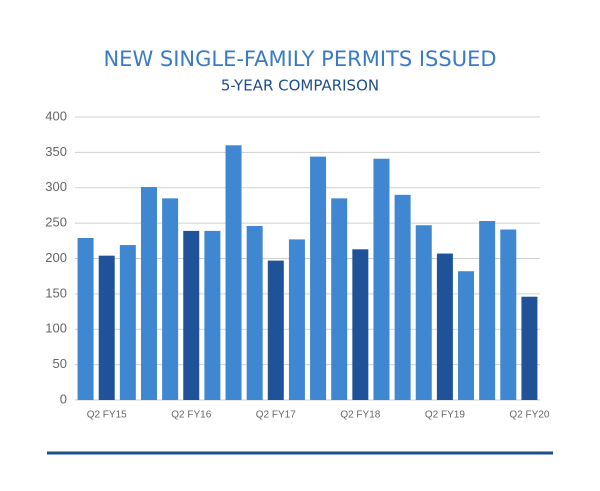 The height and width of the screenshot is (491, 600). What do you see at coordinates (56, 328) in the screenshot?
I see `y-tick-label: 100` at bounding box center [56, 328].